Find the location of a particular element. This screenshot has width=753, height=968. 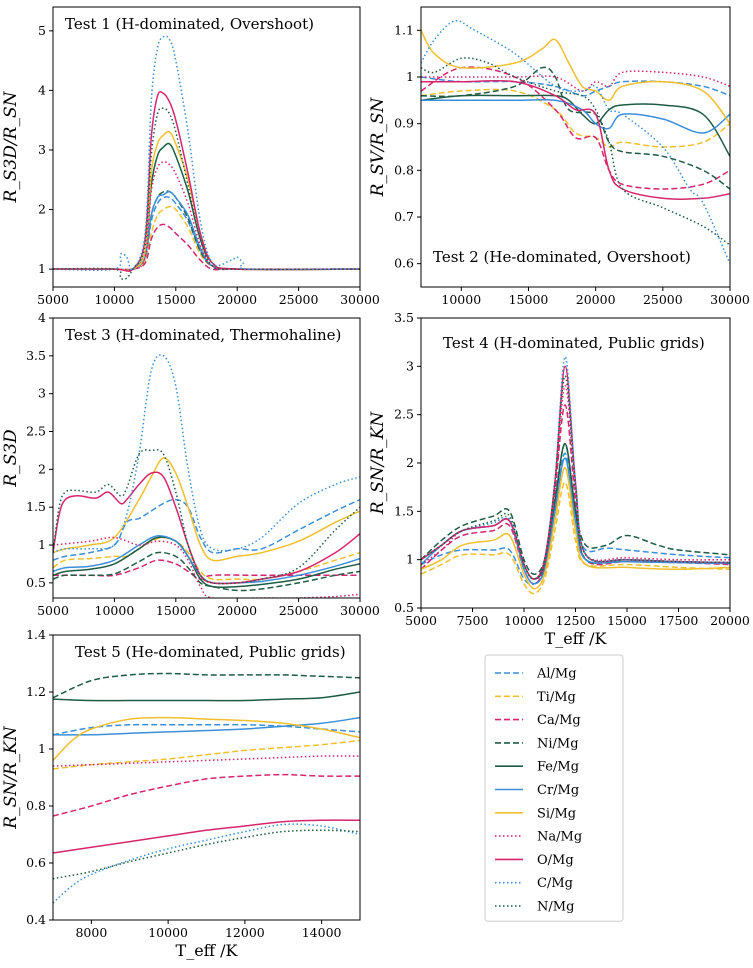

x-axis-label: T_eff /K is located at coordinates (576, 638).